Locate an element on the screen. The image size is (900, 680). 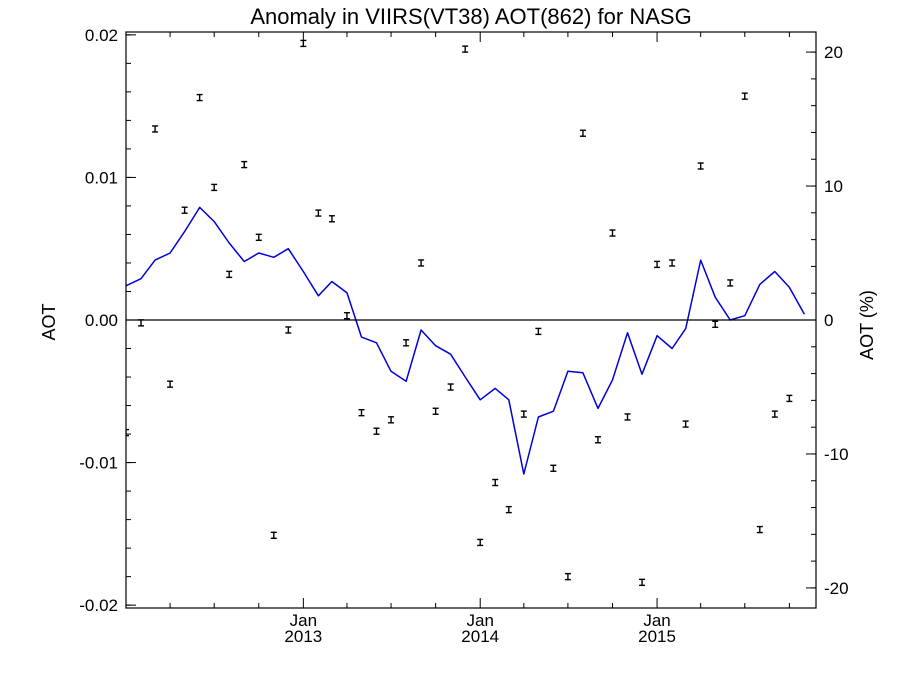
y-tick-label-right: 10 is located at coordinates (833, 186).